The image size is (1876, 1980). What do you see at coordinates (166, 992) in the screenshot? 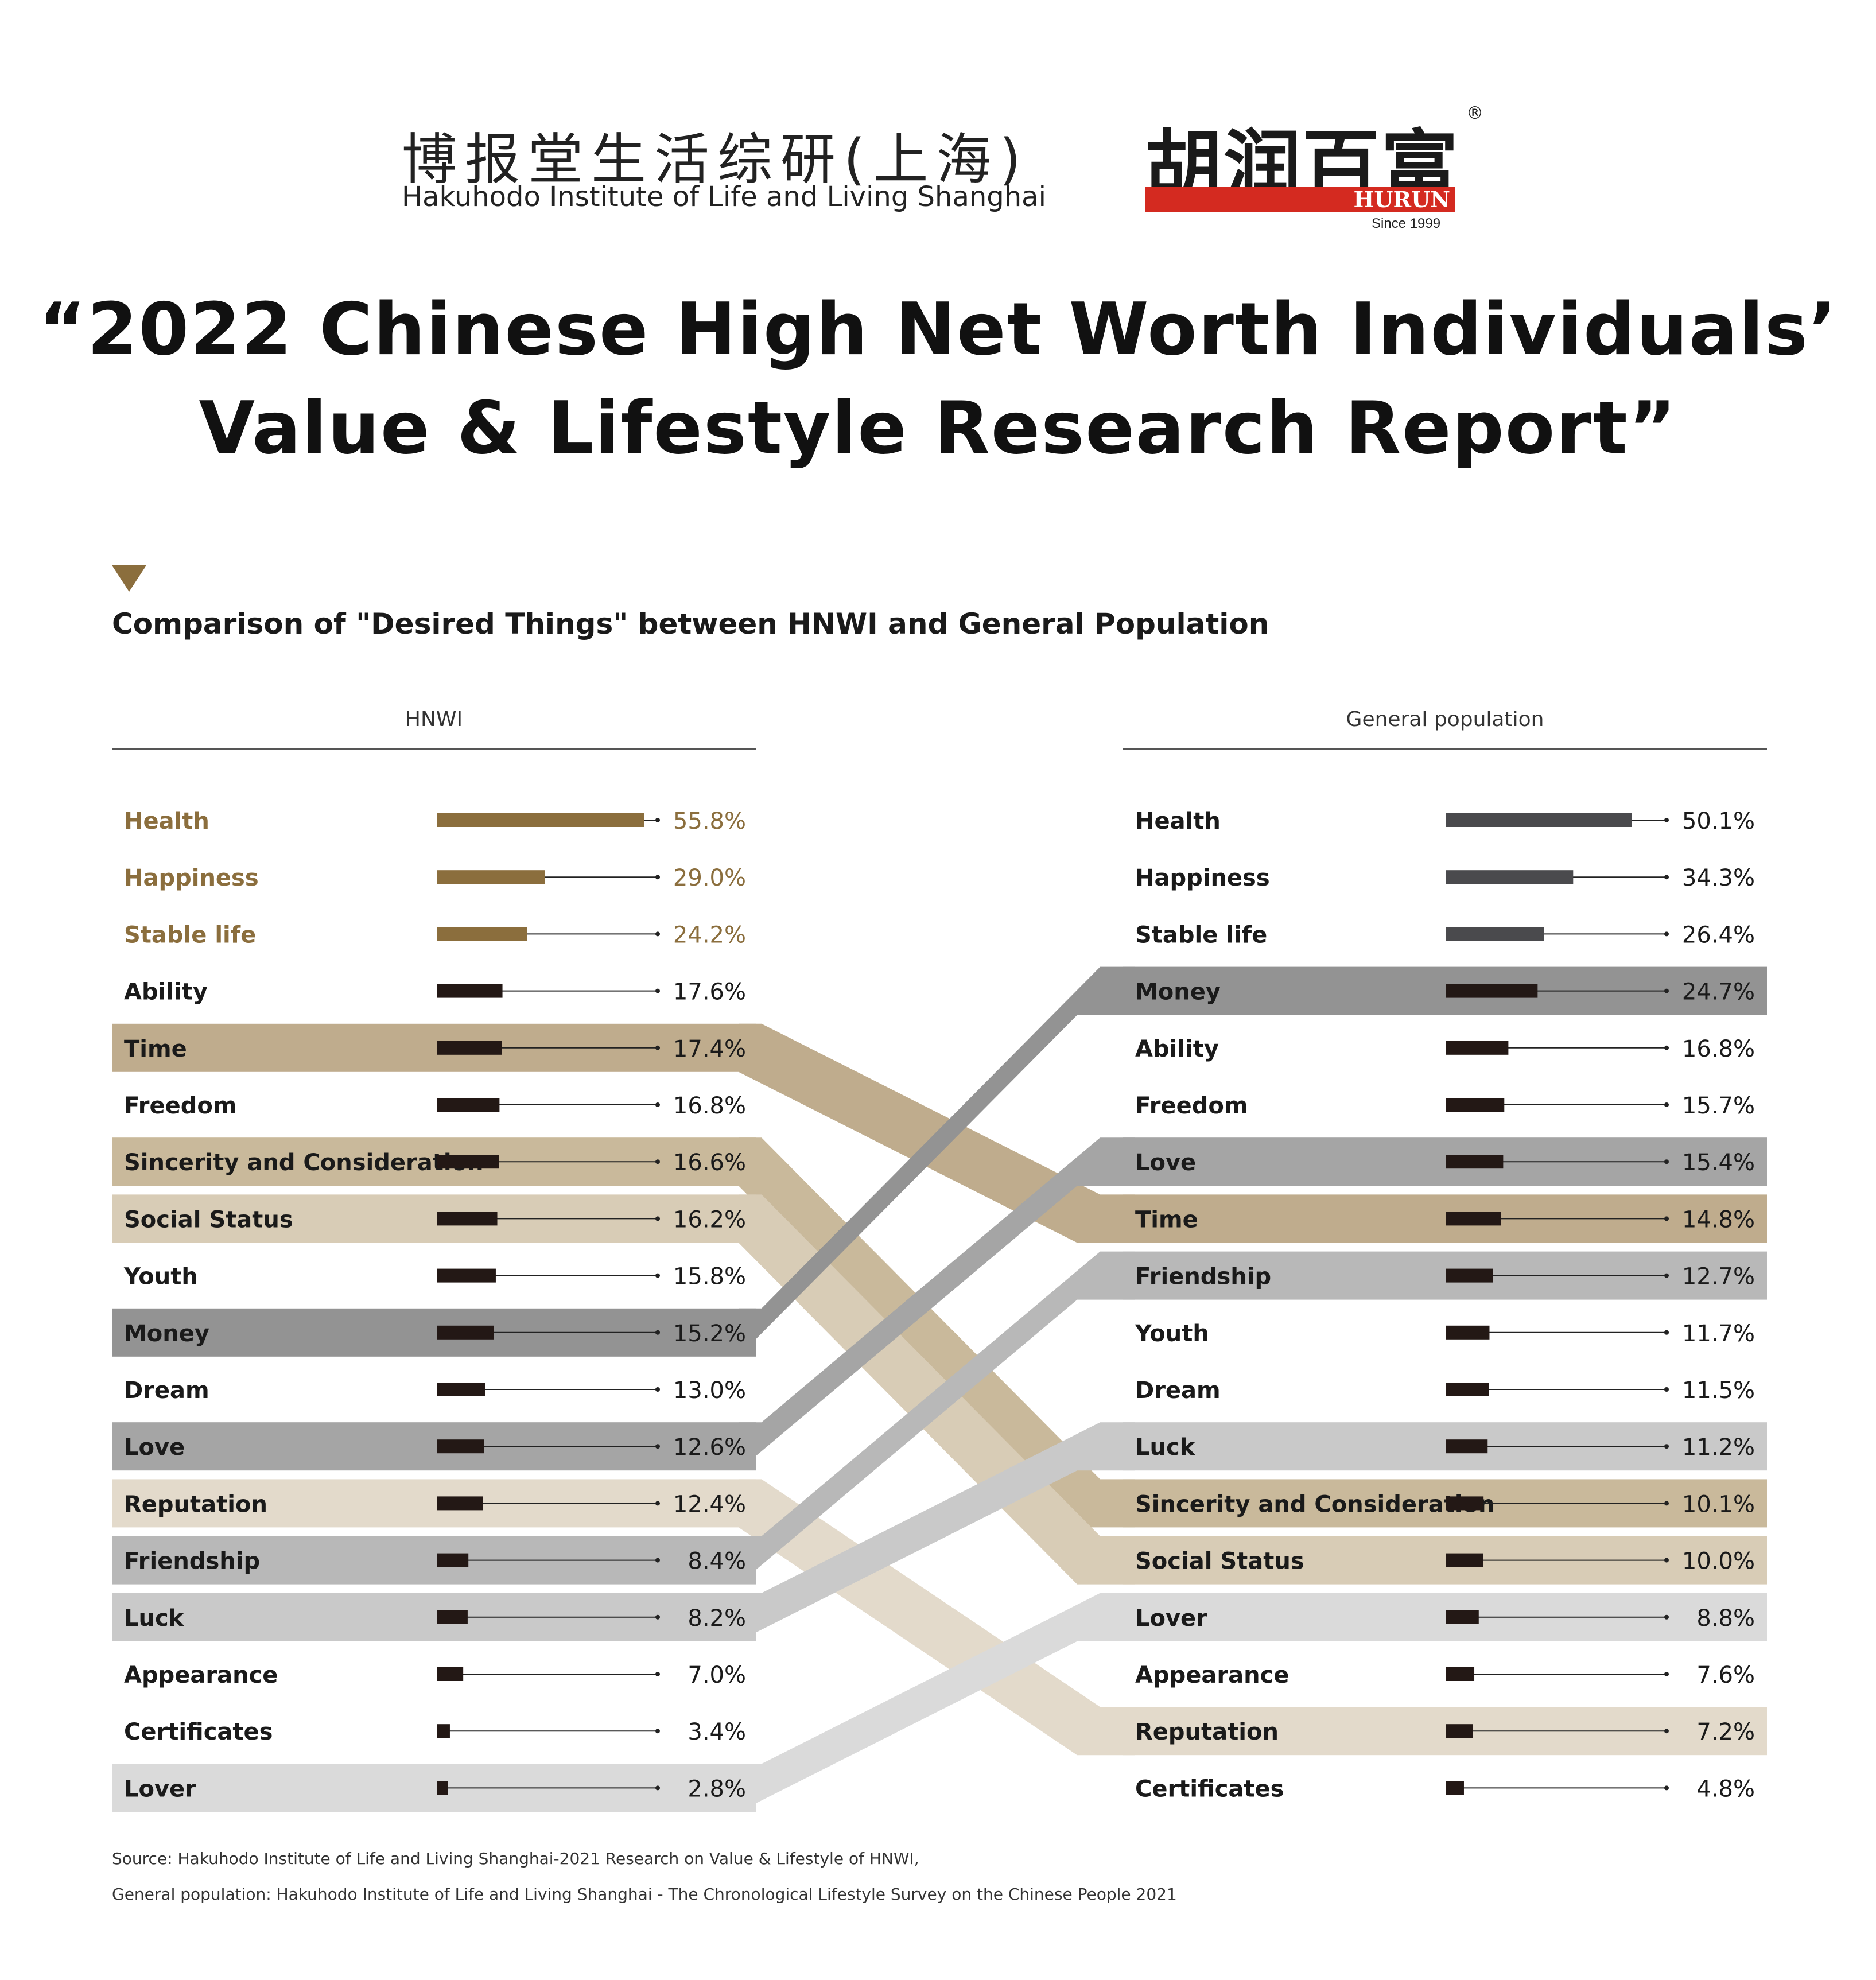
I see `hnwi-label-ability: Ability` at bounding box center [166, 992].